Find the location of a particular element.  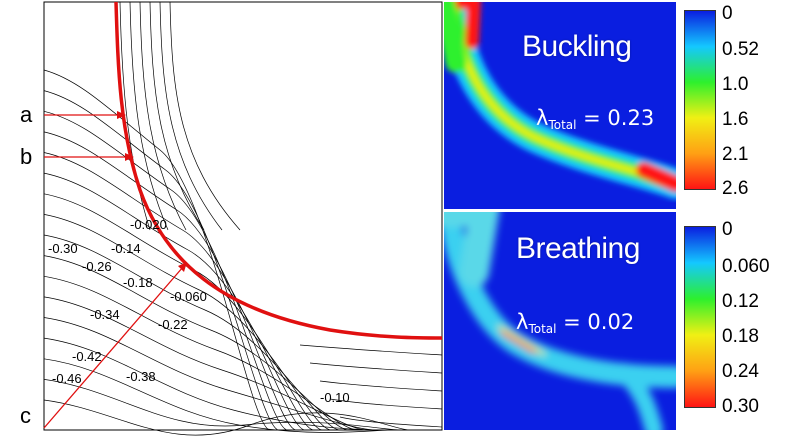

breathing-field is located at coordinates (560, 321).